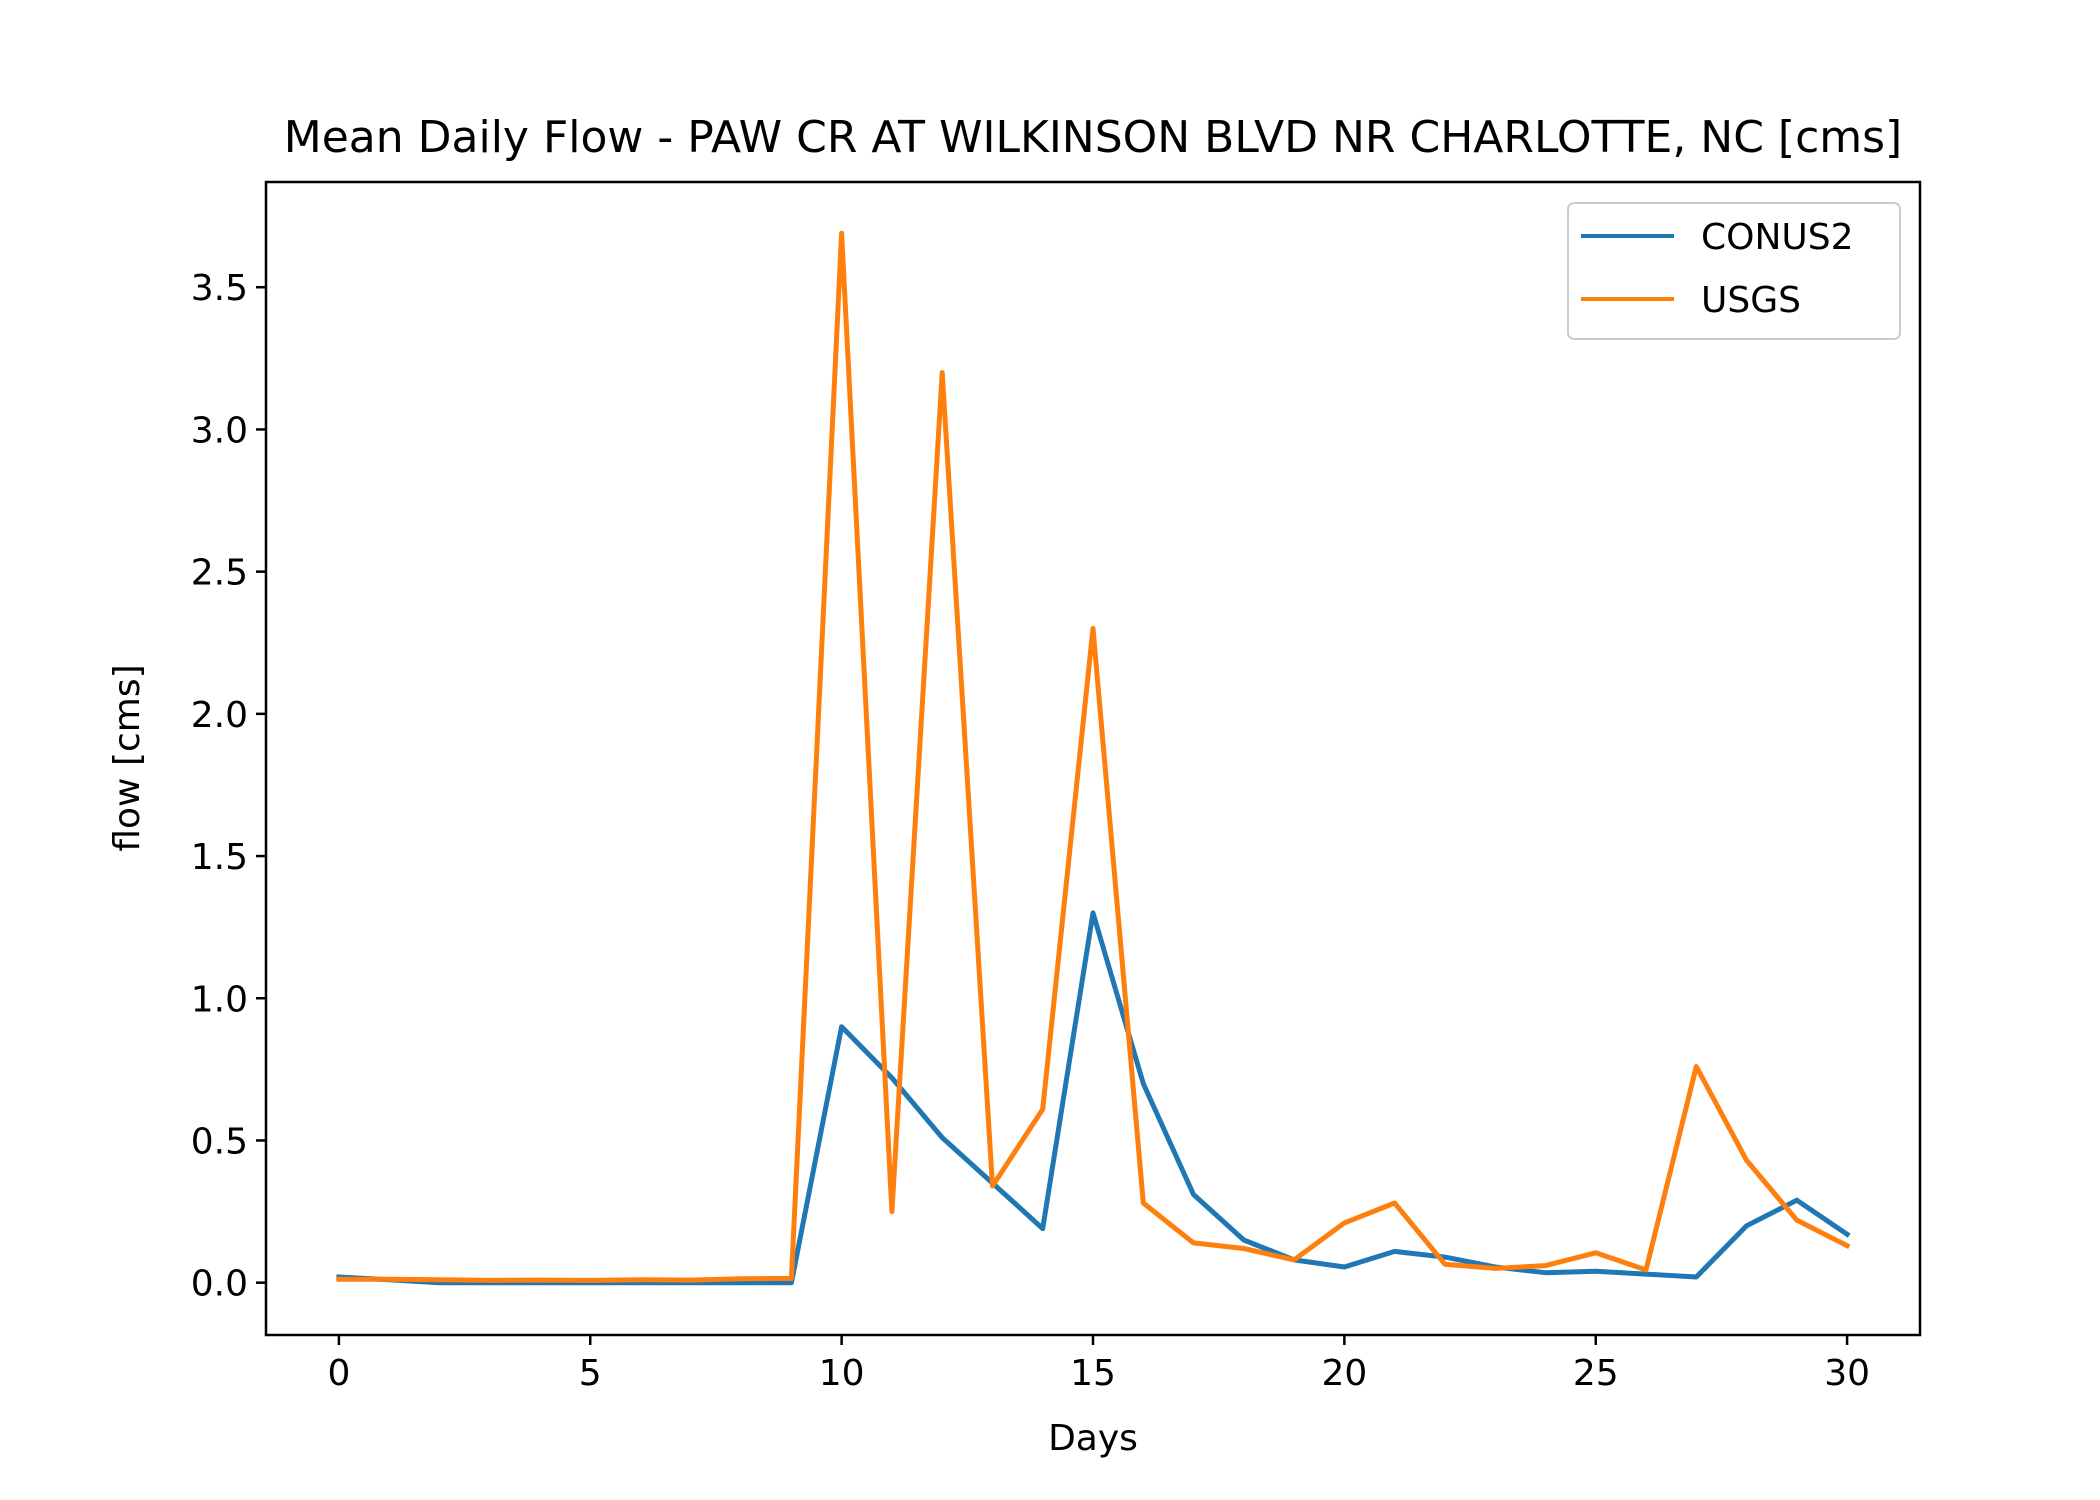 The height and width of the screenshot is (1500, 2100). What do you see at coordinates (219, 999) in the screenshot?
I see `y-tick-label: 1.0` at bounding box center [219, 999].